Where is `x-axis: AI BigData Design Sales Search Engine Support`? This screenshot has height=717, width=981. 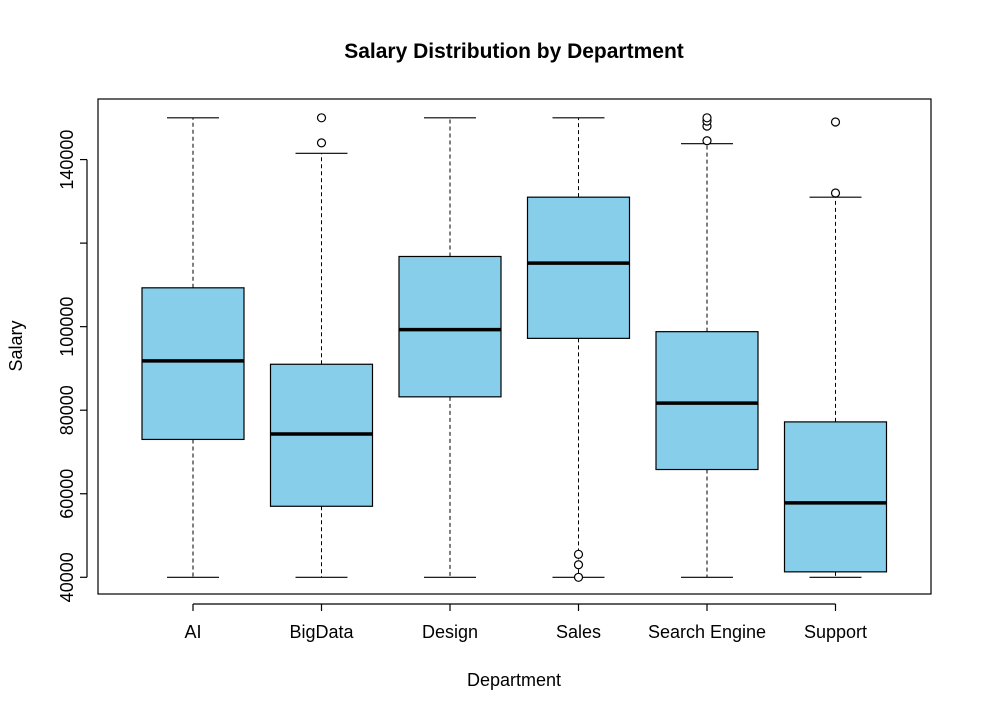 x-axis: AI BigData Design Sales Search Engine Support is located at coordinates (525, 622).